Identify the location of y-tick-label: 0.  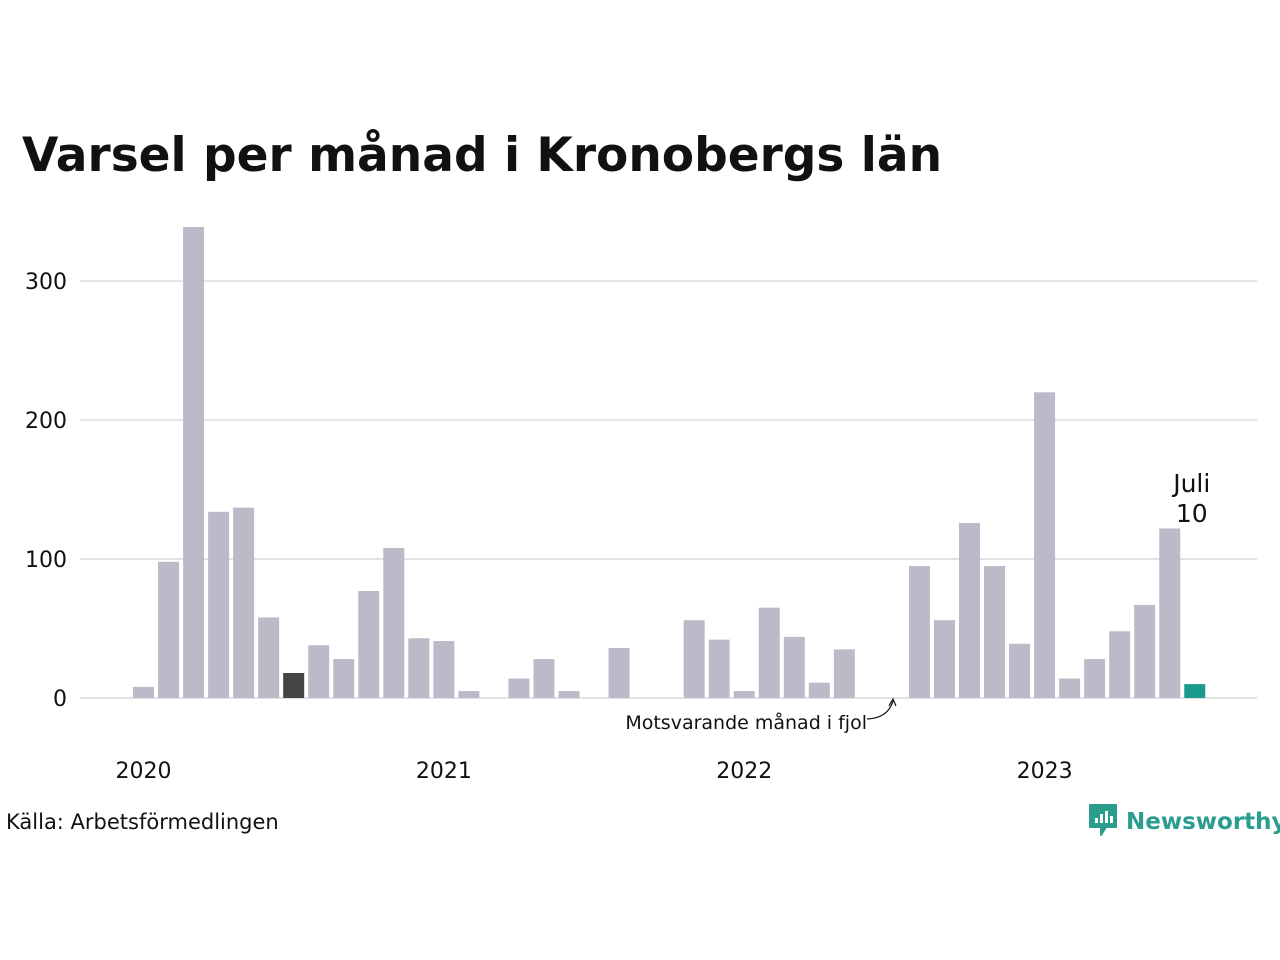
(60, 699).